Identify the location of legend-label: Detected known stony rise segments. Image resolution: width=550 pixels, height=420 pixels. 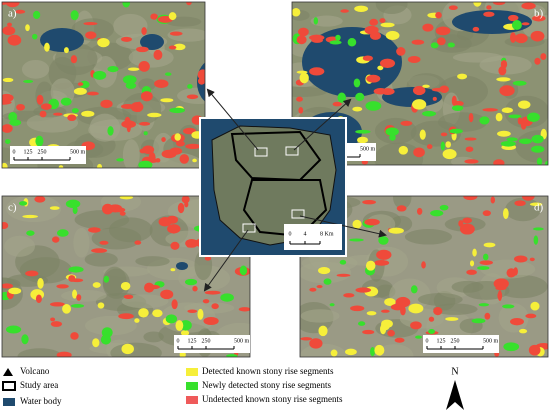
(268, 371).